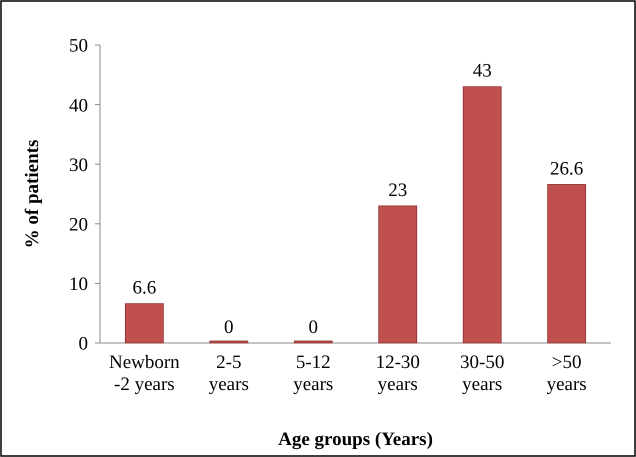 The image size is (636, 457). I want to click on data-label: 43, so click(482, 71).